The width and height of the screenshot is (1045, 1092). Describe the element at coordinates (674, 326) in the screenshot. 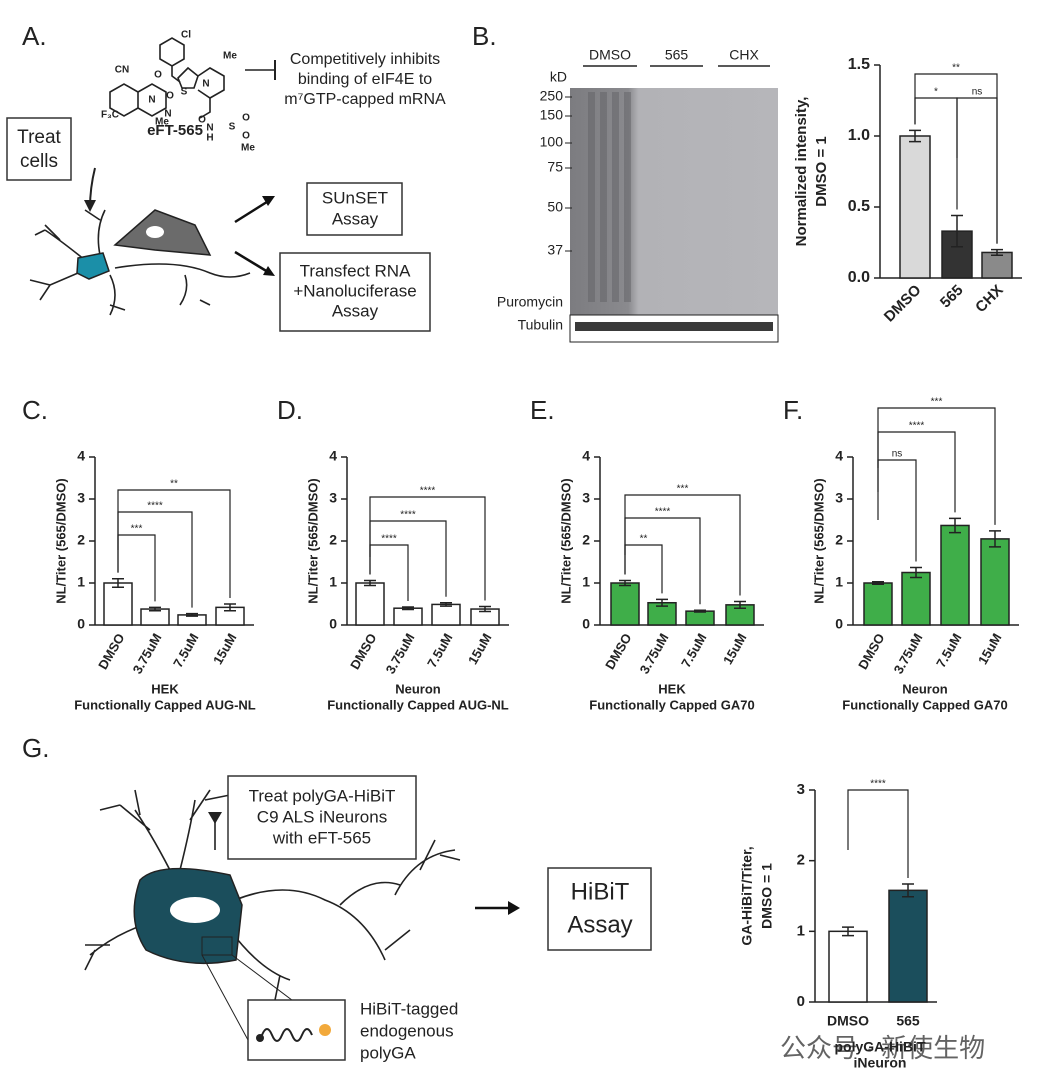

I see `tubulin-band` at that location.